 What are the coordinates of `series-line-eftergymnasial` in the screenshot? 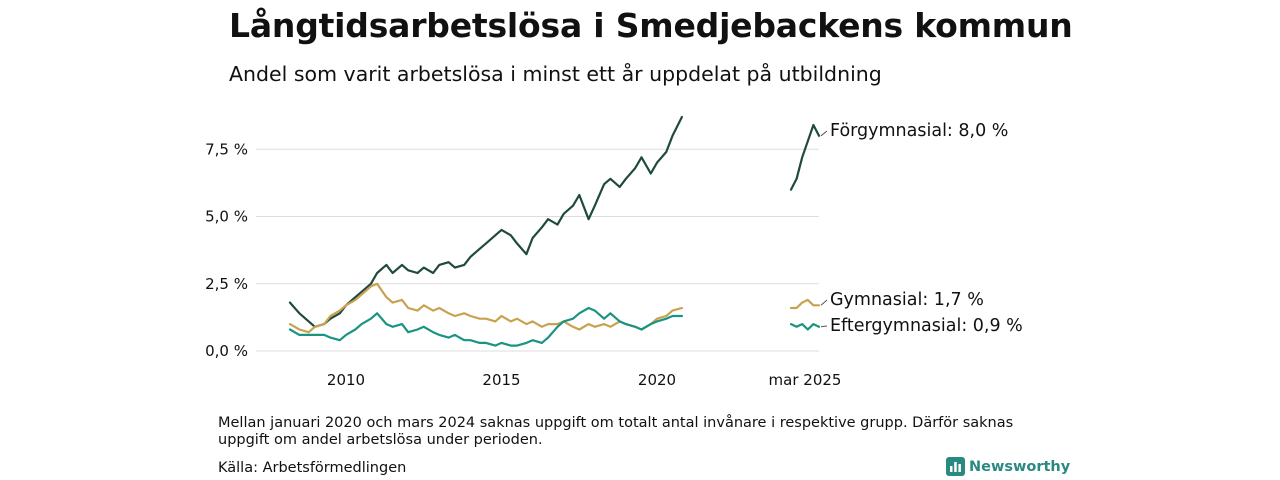 It's located at (485, 326).